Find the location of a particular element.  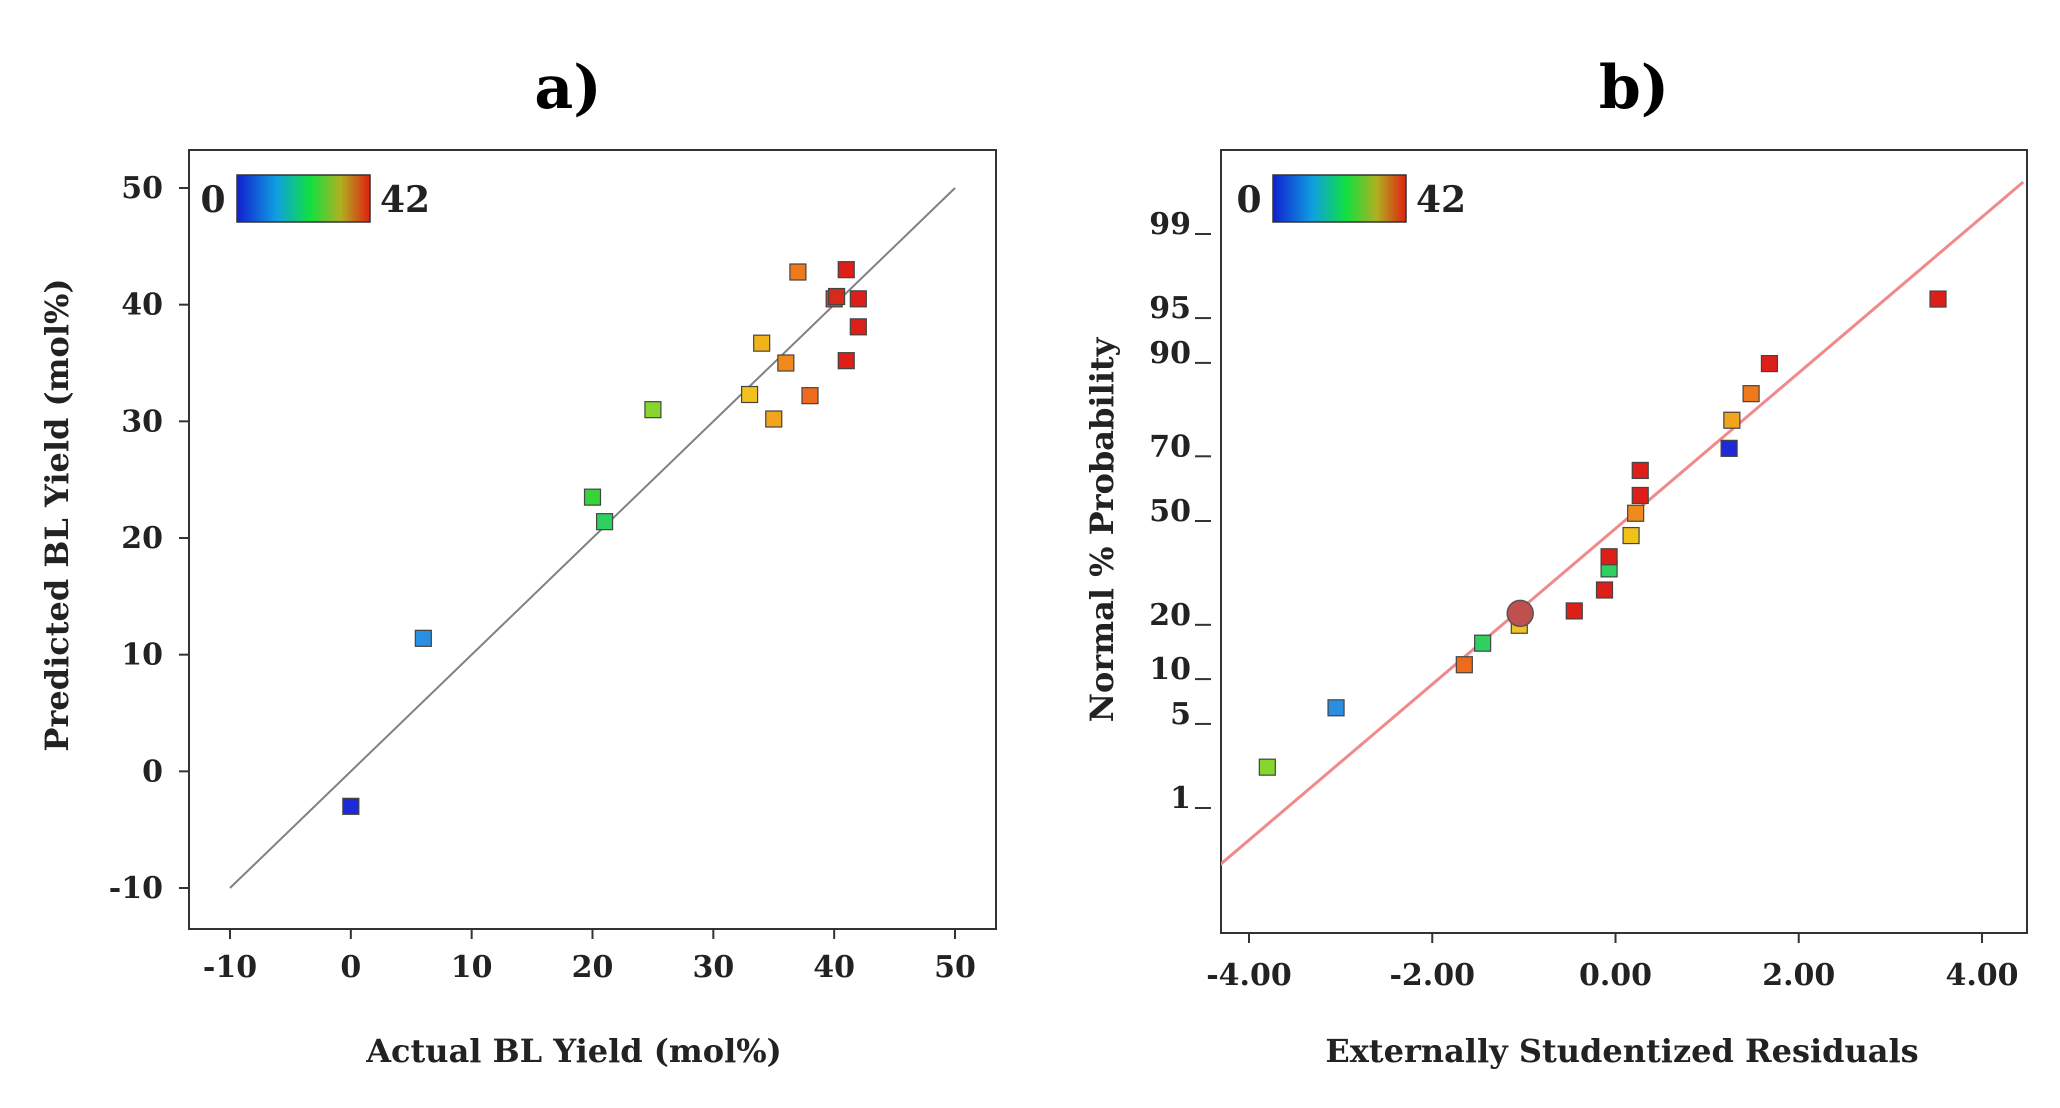

panel-a-x-tick-label: 10 is located at coordinates (472, 967).